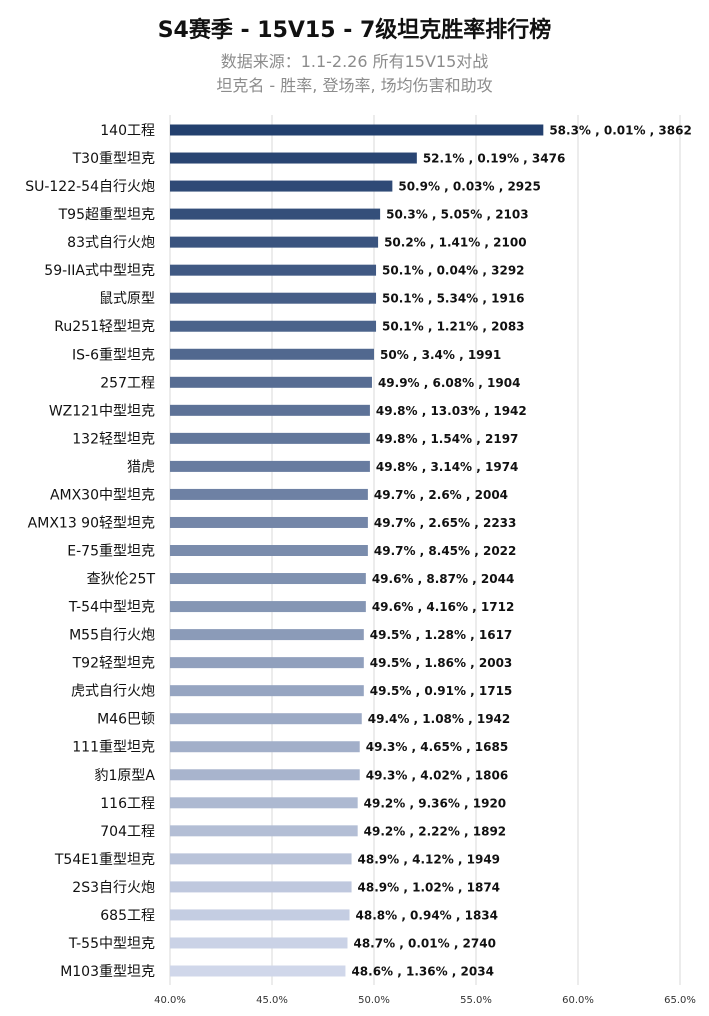 This screenshot has width=709, height=1016. Describe the element at coordinates (440, 355) in the screenshot. I see `data-label: 50% , 3.4% , 1991` at that location.